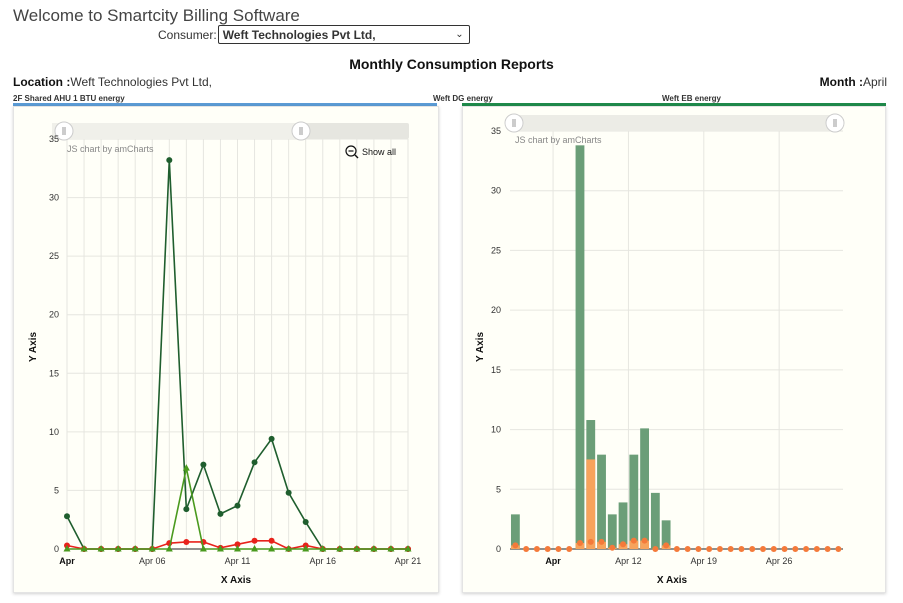 The height and width of the screenshot is (603, 903). I want to click on y-tick-label: 10, so click(54, 432).